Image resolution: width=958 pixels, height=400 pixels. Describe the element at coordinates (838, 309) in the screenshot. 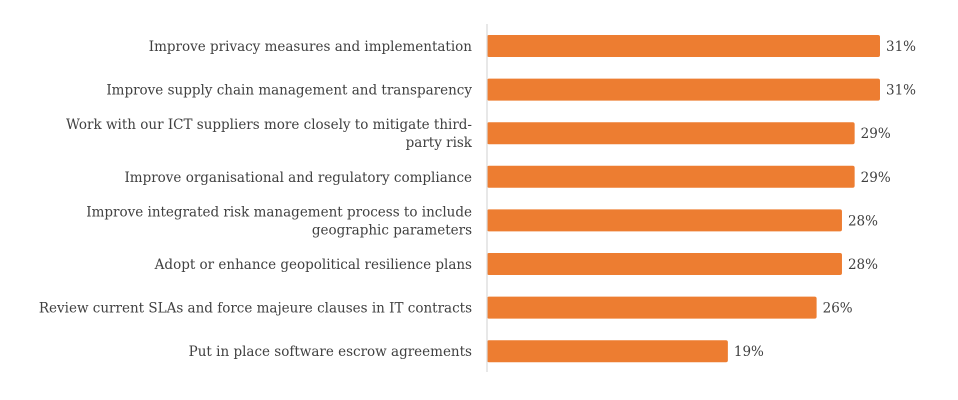

I see `data-label: 26%` at that location.